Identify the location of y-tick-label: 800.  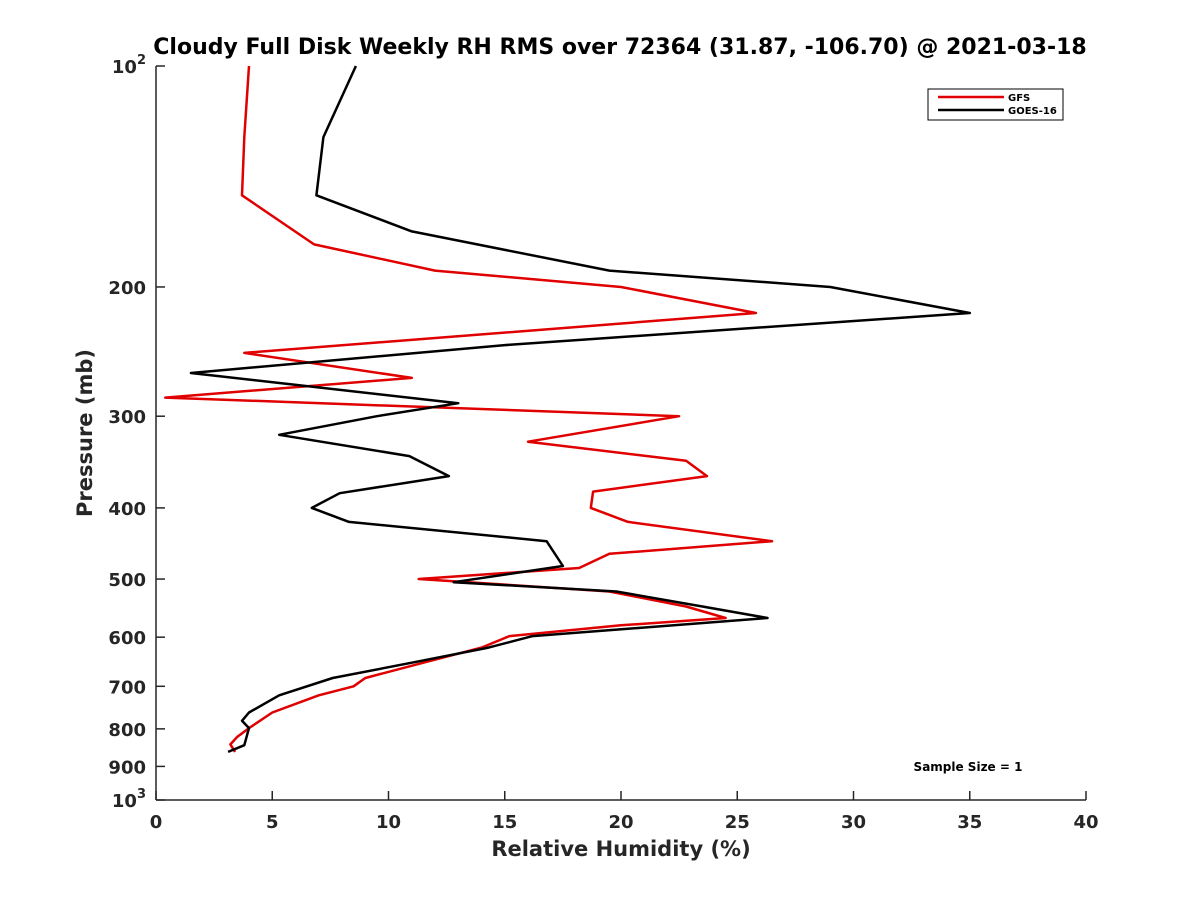
(127, 730).